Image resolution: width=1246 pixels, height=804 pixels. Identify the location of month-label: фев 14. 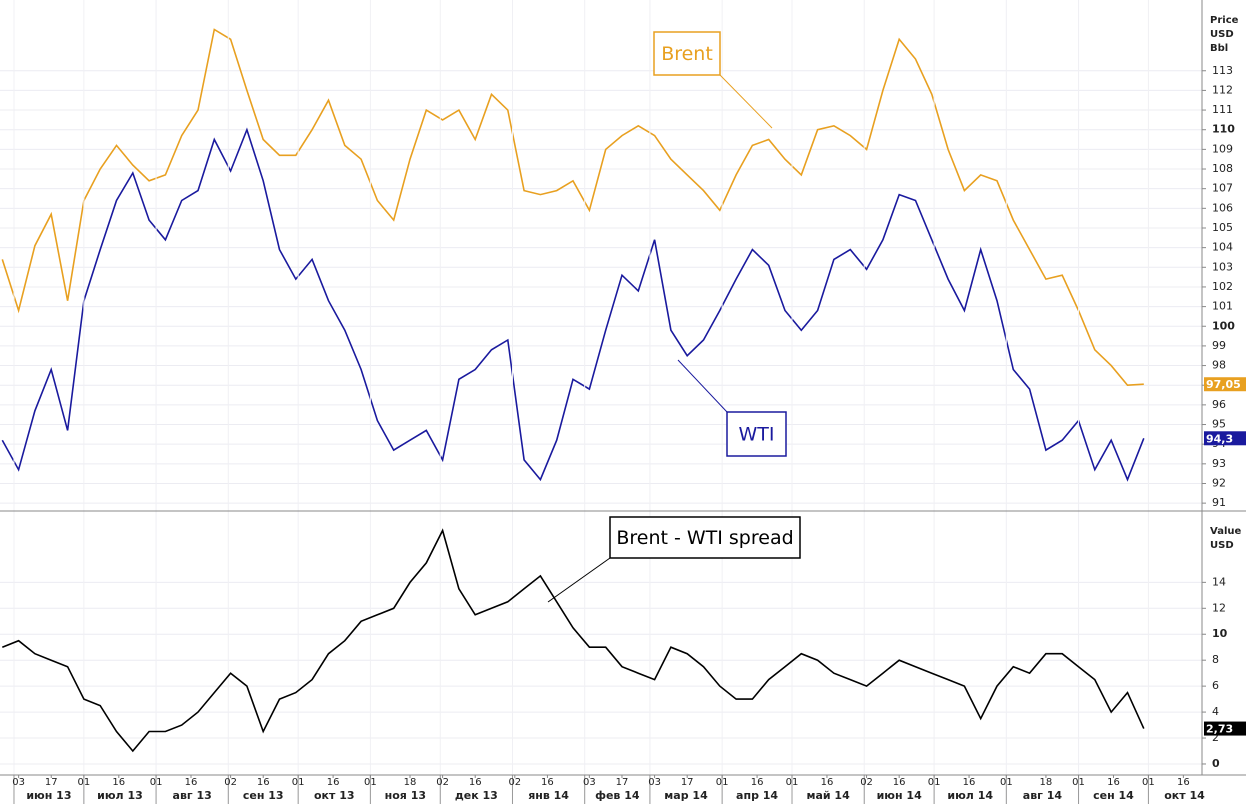
(617, 795).